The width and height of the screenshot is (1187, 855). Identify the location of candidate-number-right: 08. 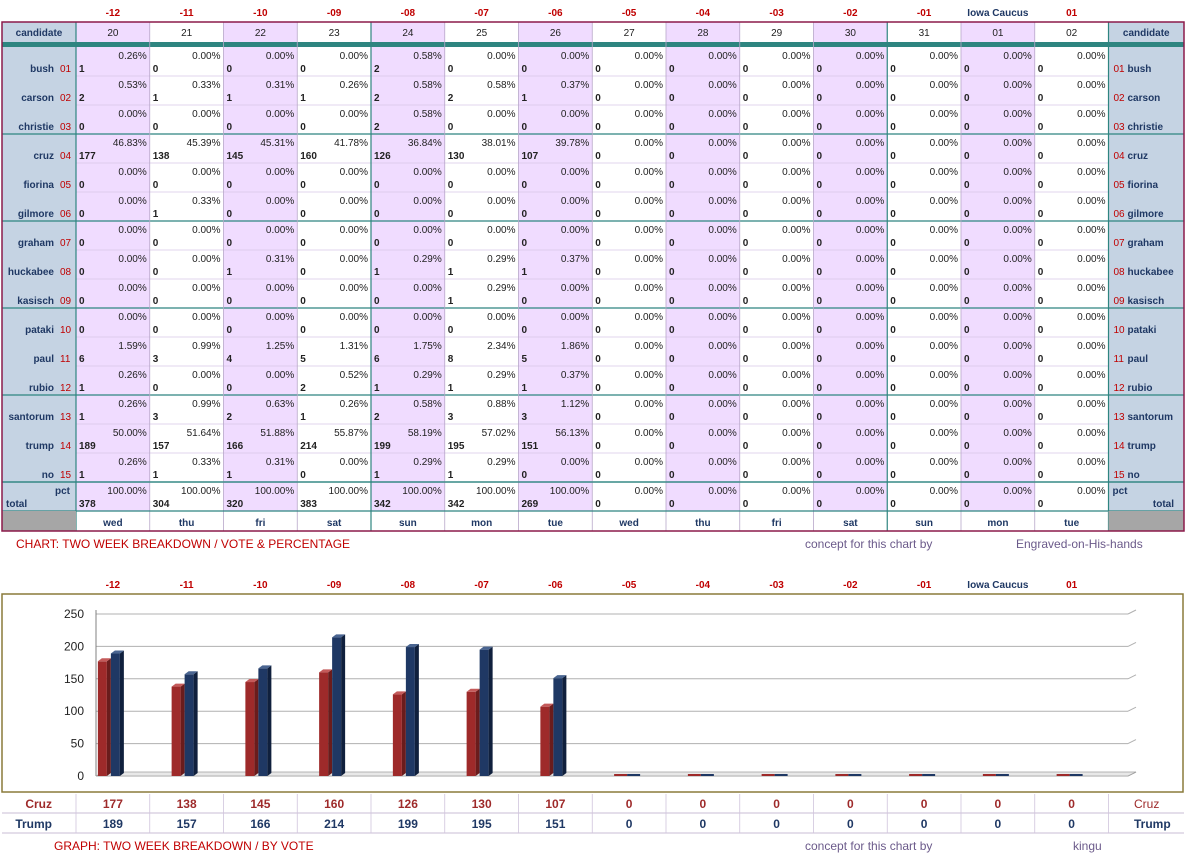
(1120, 272).